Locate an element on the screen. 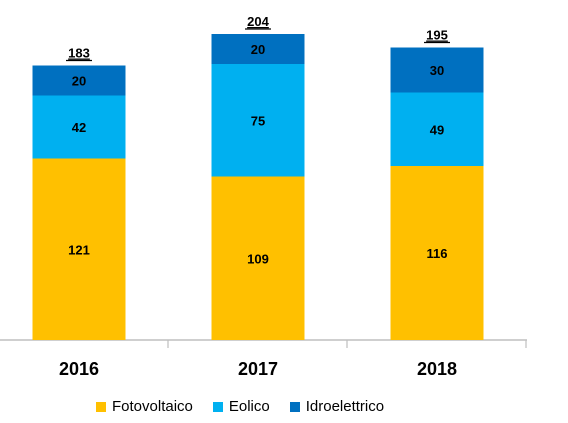 Image resolution: width=568 pixels, height=423 pixels. data-label-idroelettrico-2017: 20 is located at coordinates (258, 49).